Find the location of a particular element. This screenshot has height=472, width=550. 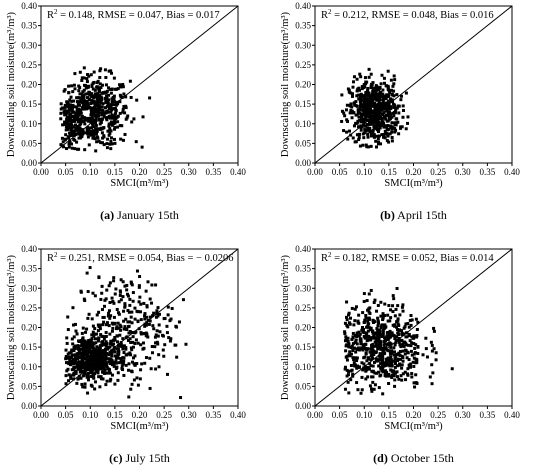

data-points is located at coordinates (105, 109).